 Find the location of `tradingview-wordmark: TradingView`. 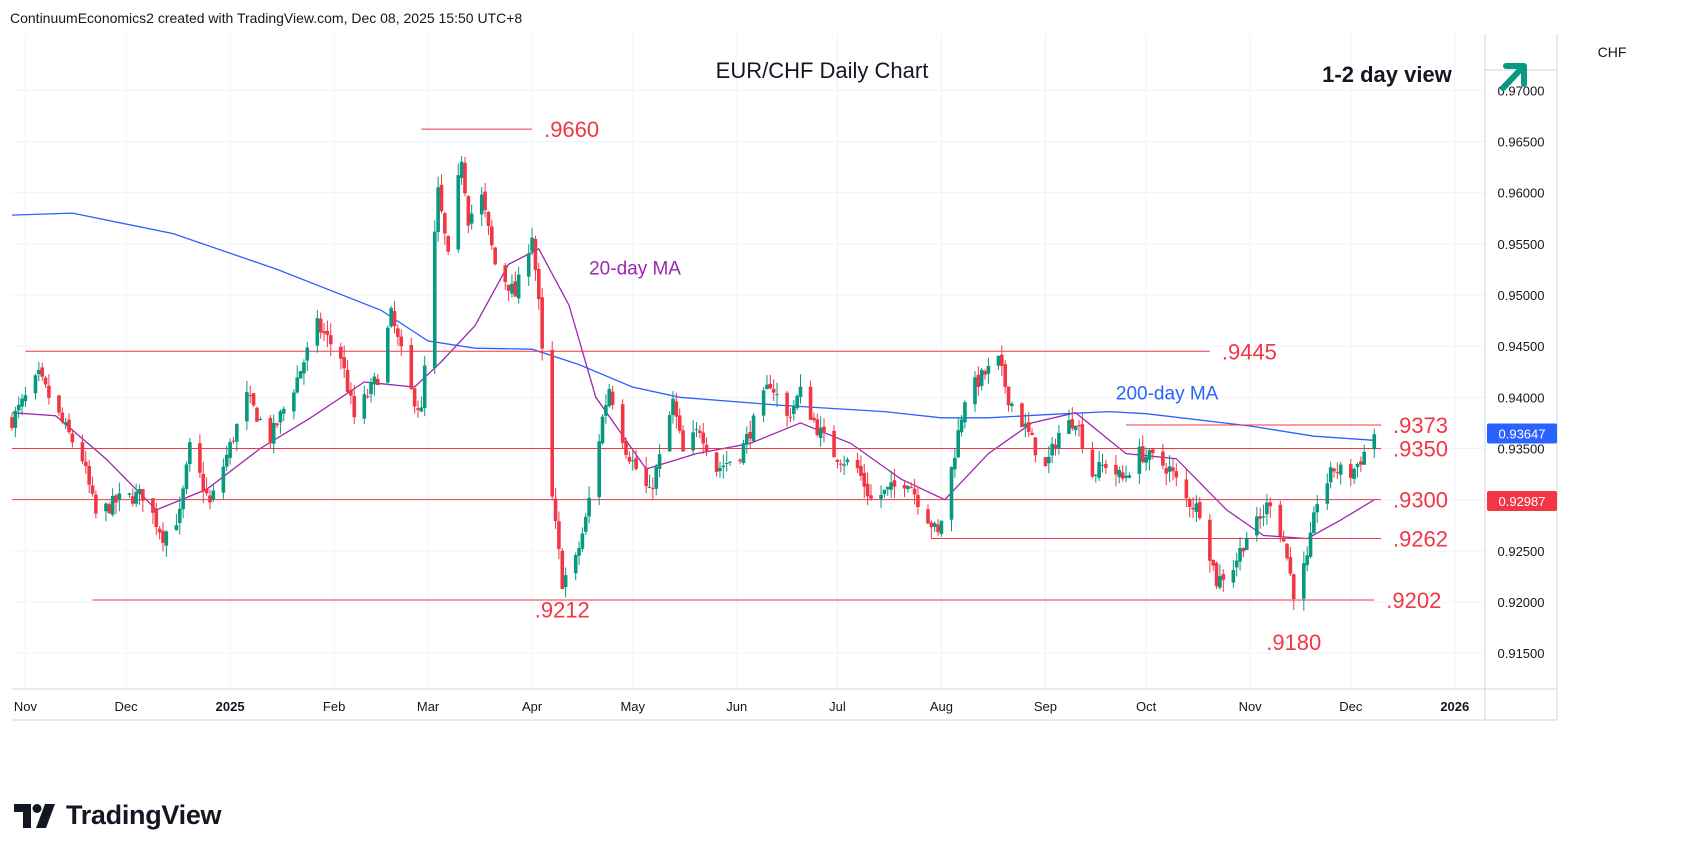

tradingview-wordmark: TradingView is located at coordinates (144, 815).